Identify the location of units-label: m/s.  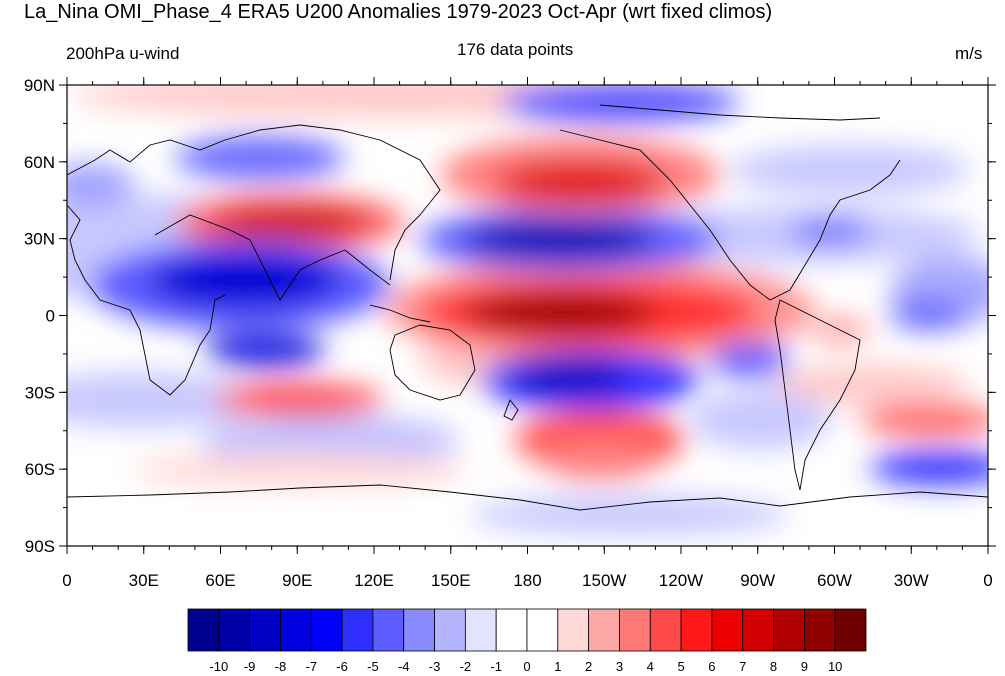
(969, 53).